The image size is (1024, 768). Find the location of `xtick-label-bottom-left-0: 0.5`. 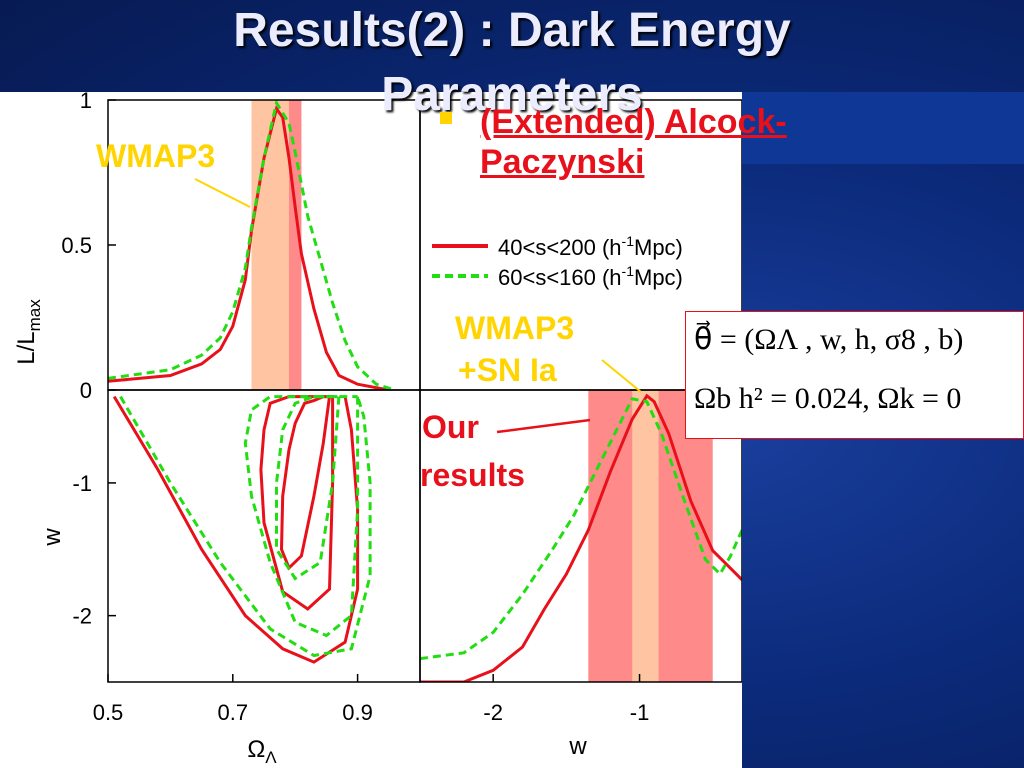

xtick-label-bottom-left-0: 0.5 is located at coordinates (108, 712).